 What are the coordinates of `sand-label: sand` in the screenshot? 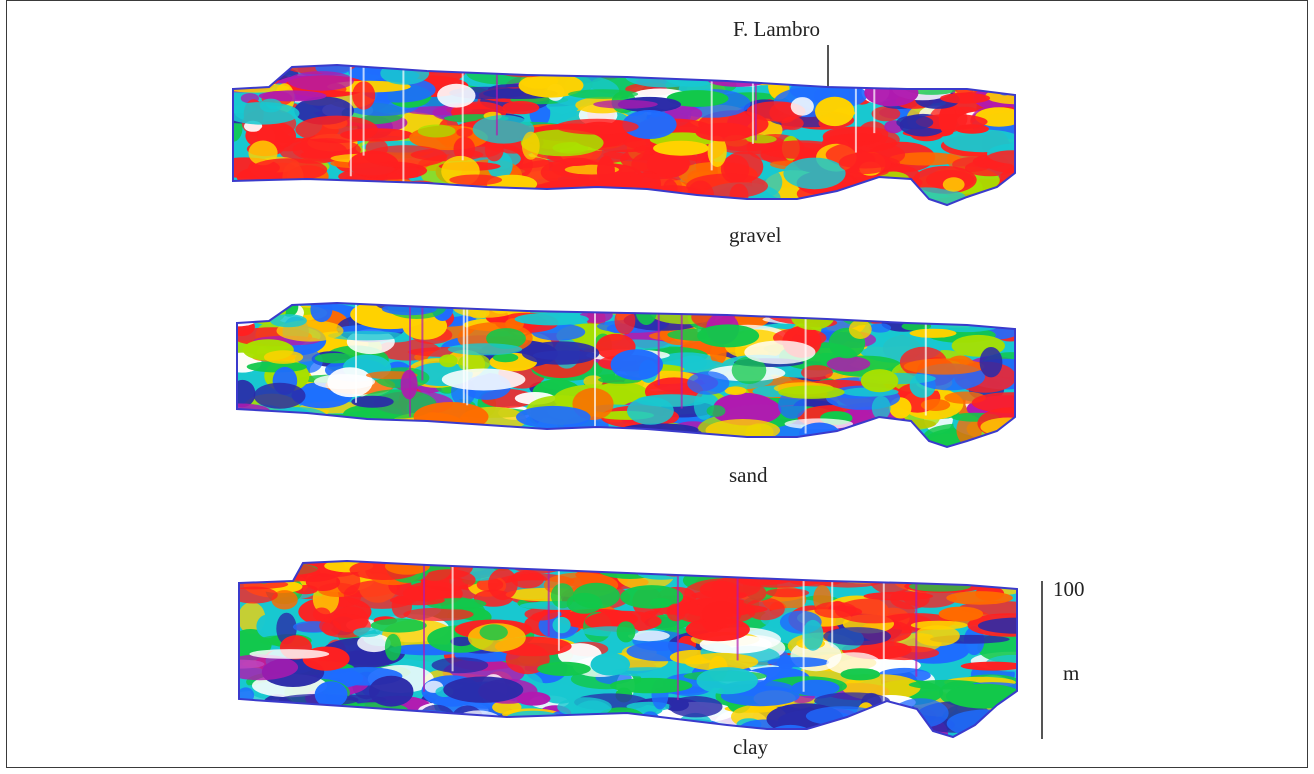 It's located at (748, 475).